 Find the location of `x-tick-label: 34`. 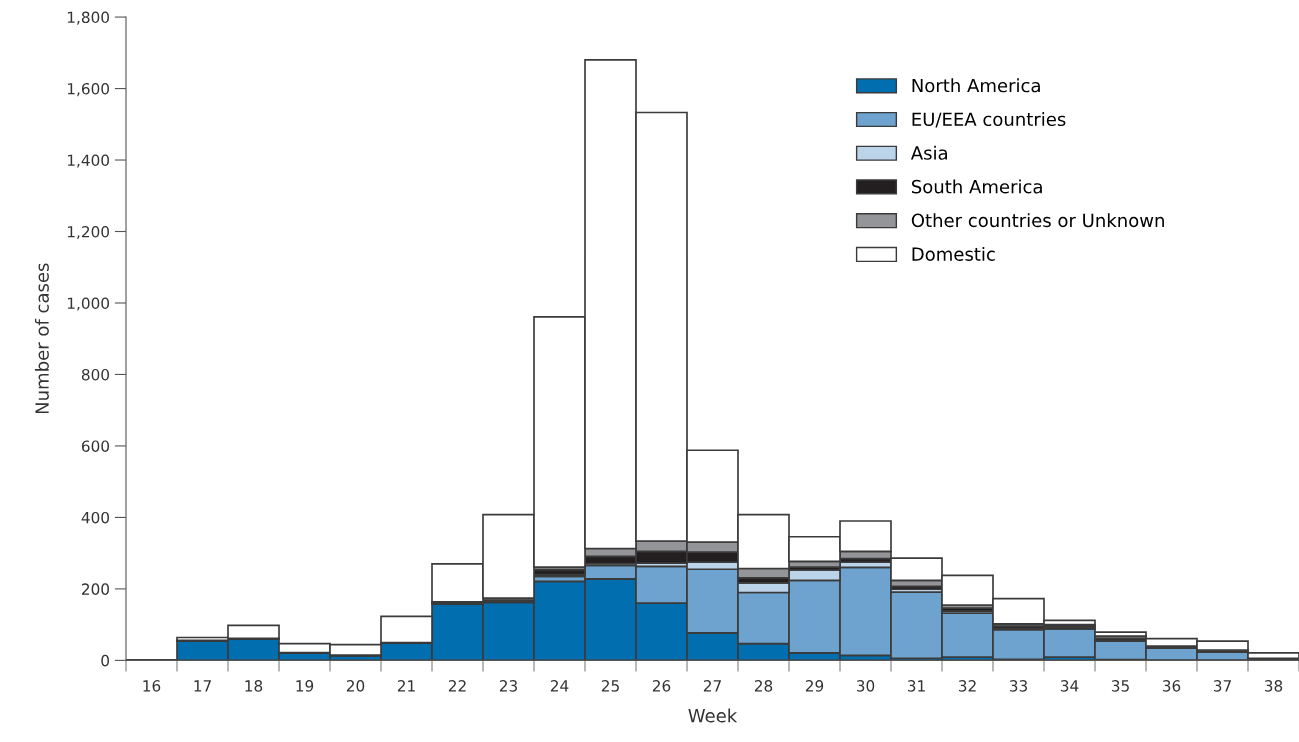

x-tick-label: 34 is located at coordinates (1069, 686).